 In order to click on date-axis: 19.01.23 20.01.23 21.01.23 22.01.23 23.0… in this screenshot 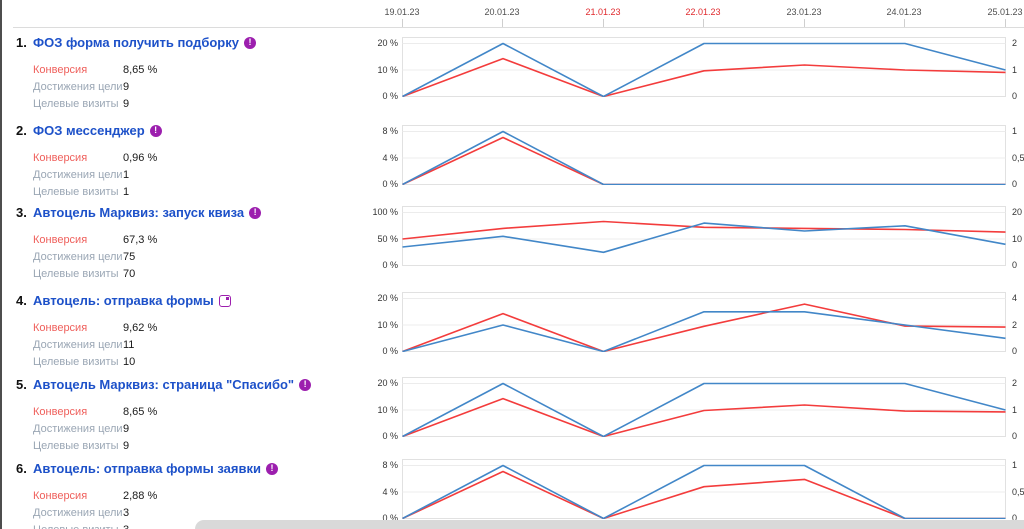, I will do `click(694, 18)`.